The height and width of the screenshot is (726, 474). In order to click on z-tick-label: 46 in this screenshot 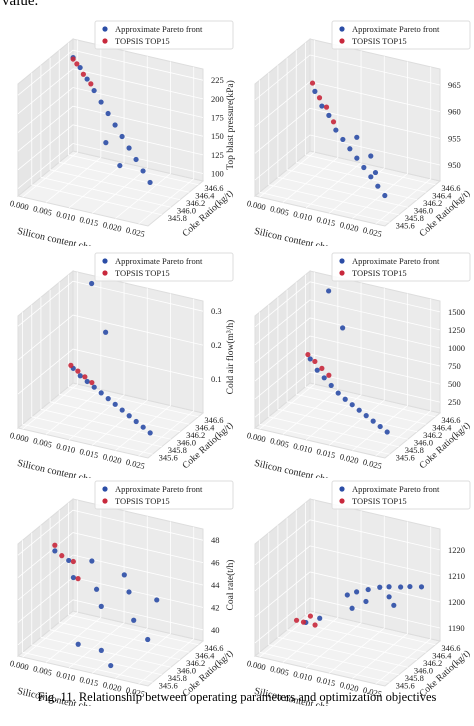, I will do `click(215, 563)`.